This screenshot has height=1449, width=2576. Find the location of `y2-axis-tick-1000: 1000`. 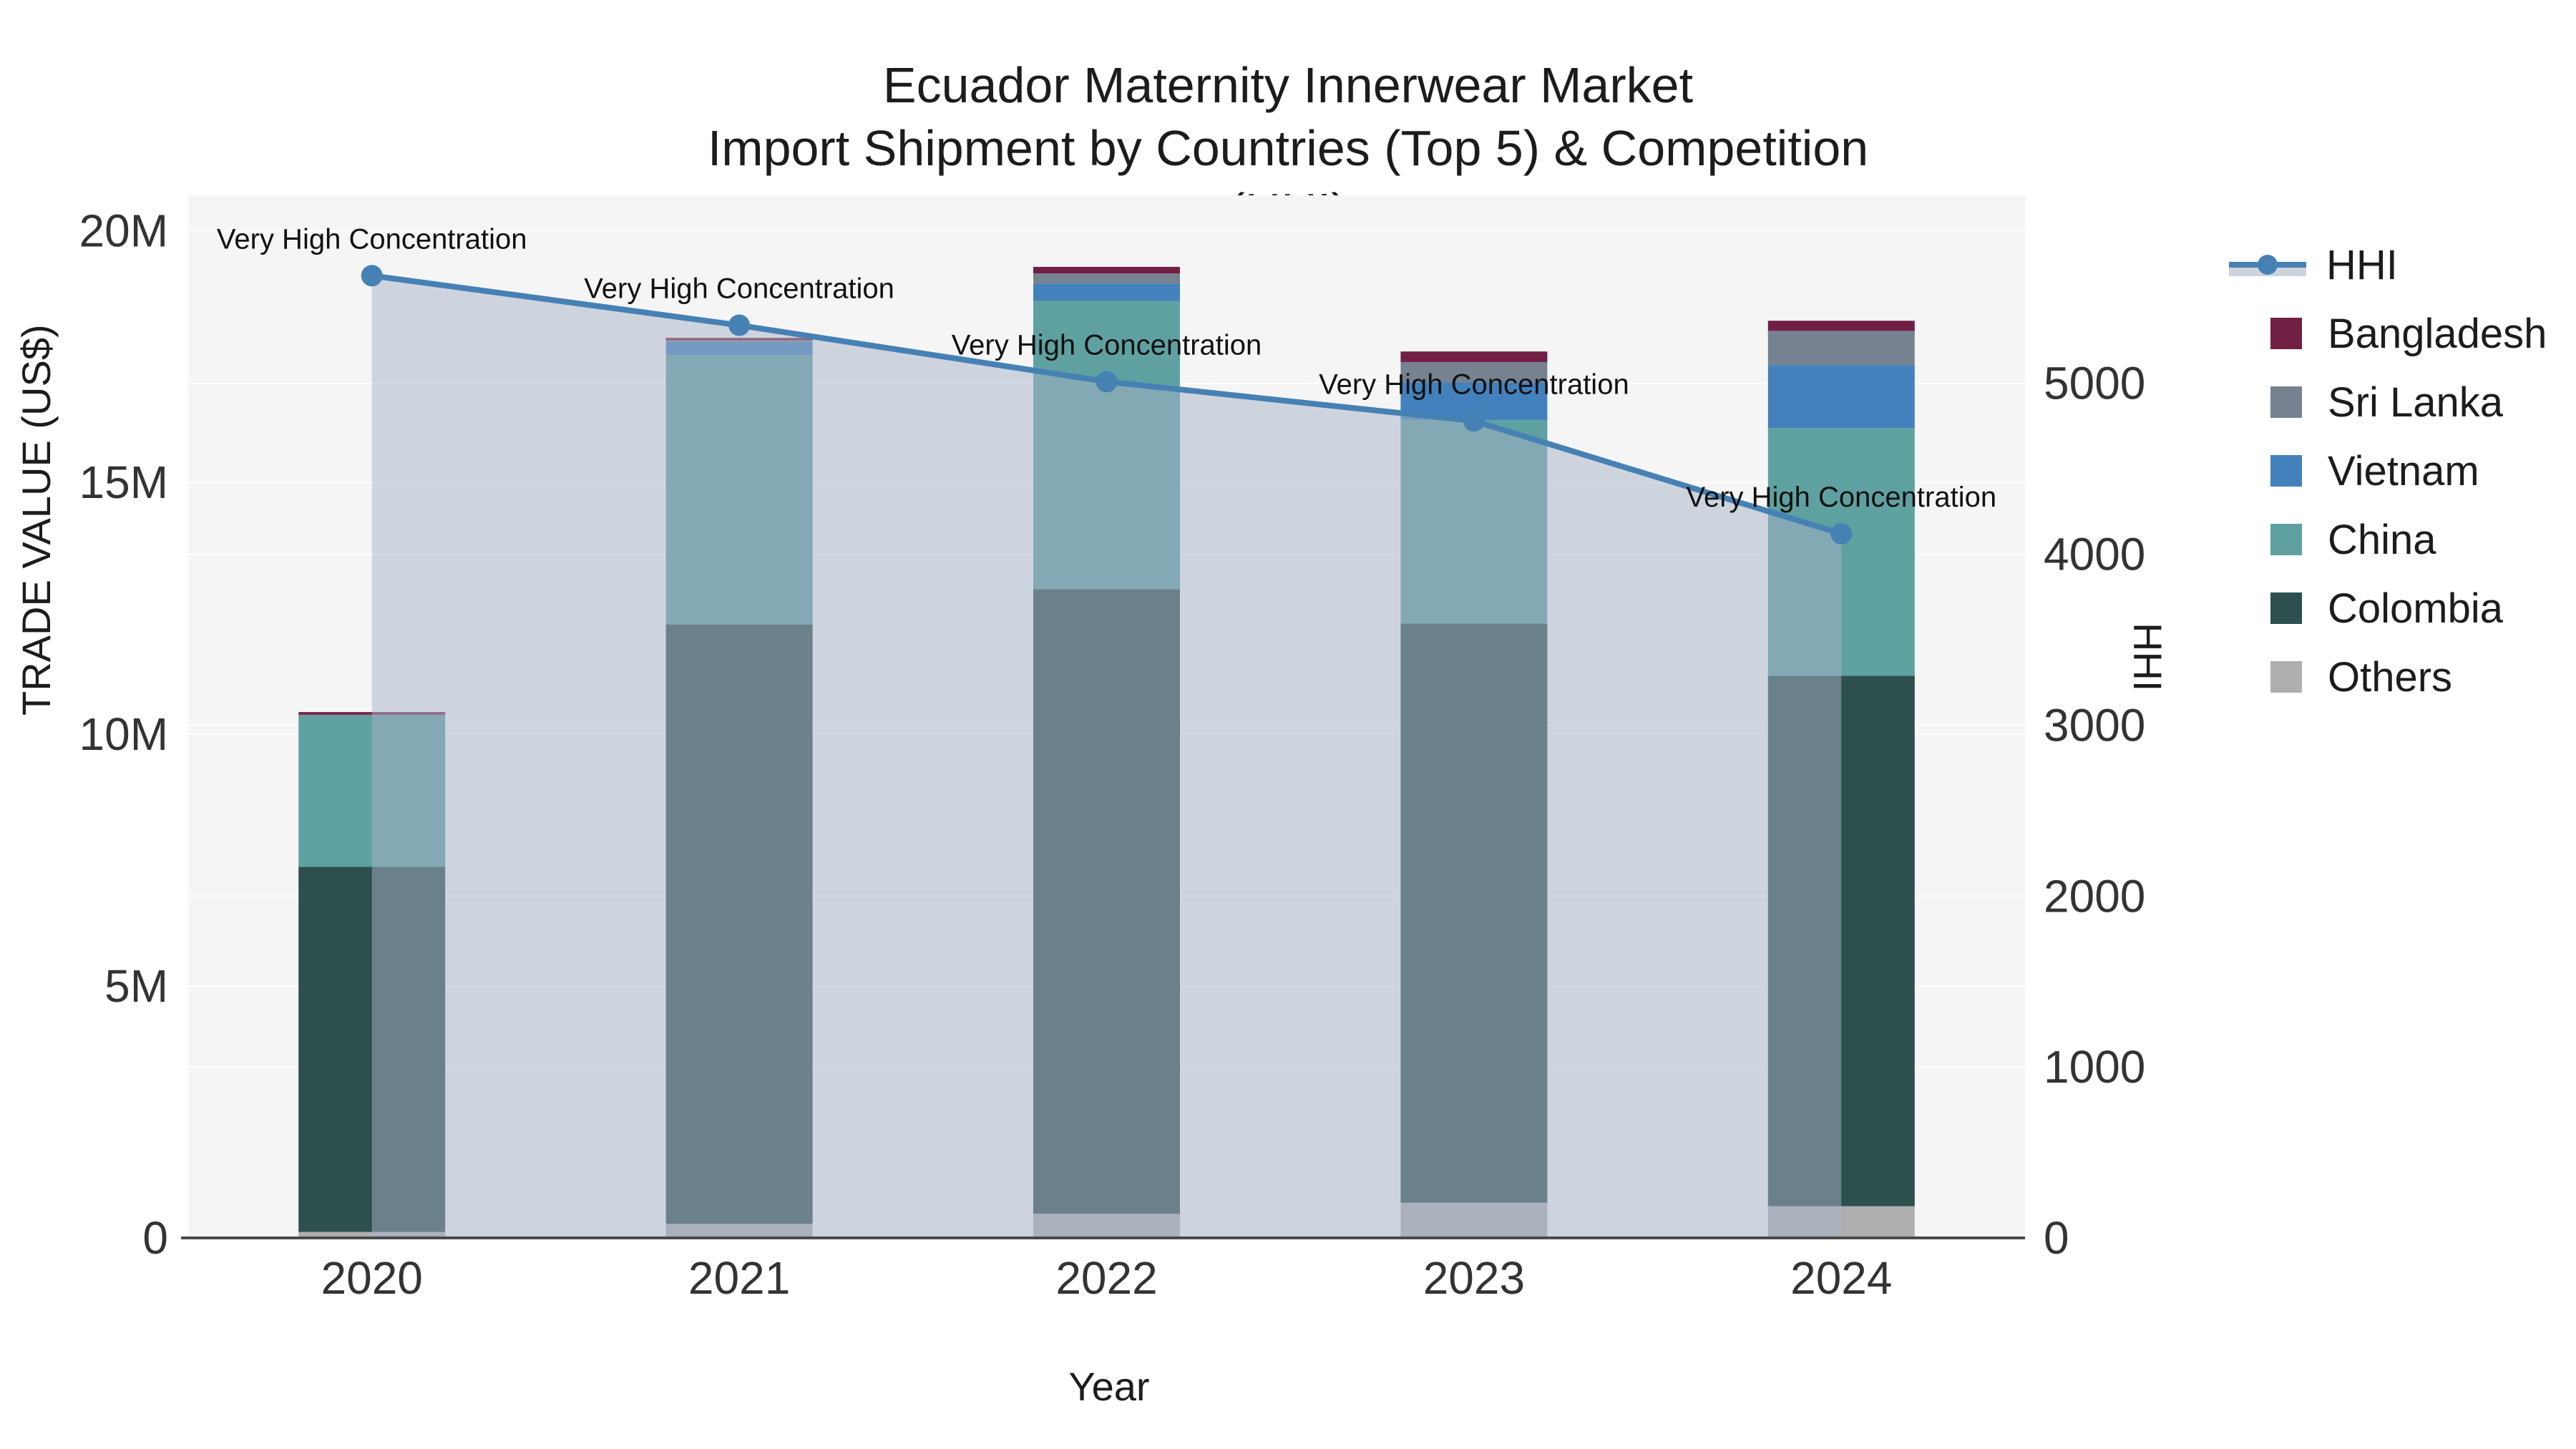

y2-axis-tick-1000: 1000 is located at coordinates (2094, 1067).